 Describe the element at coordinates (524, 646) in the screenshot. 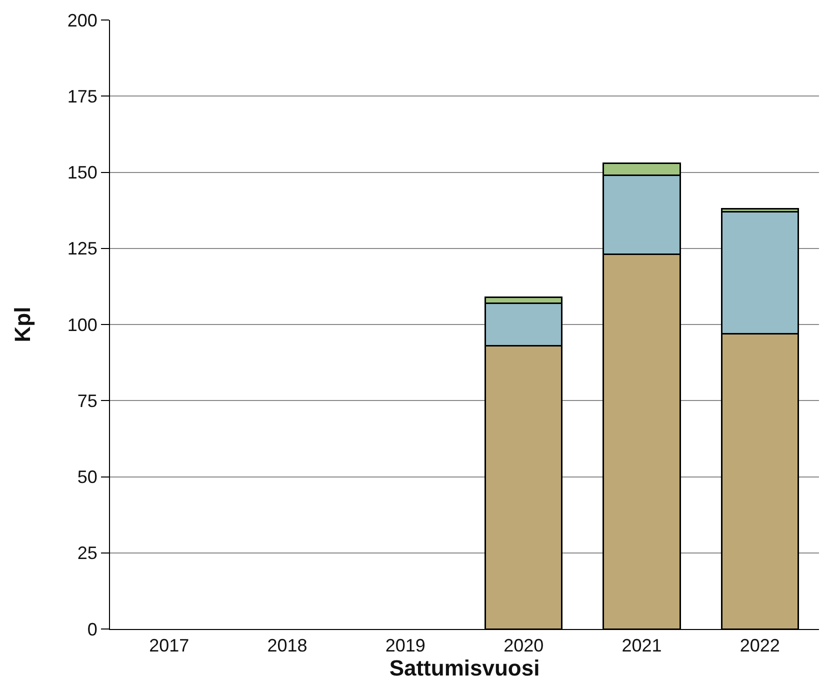

I see `x-tick-label: 2020` at that location.